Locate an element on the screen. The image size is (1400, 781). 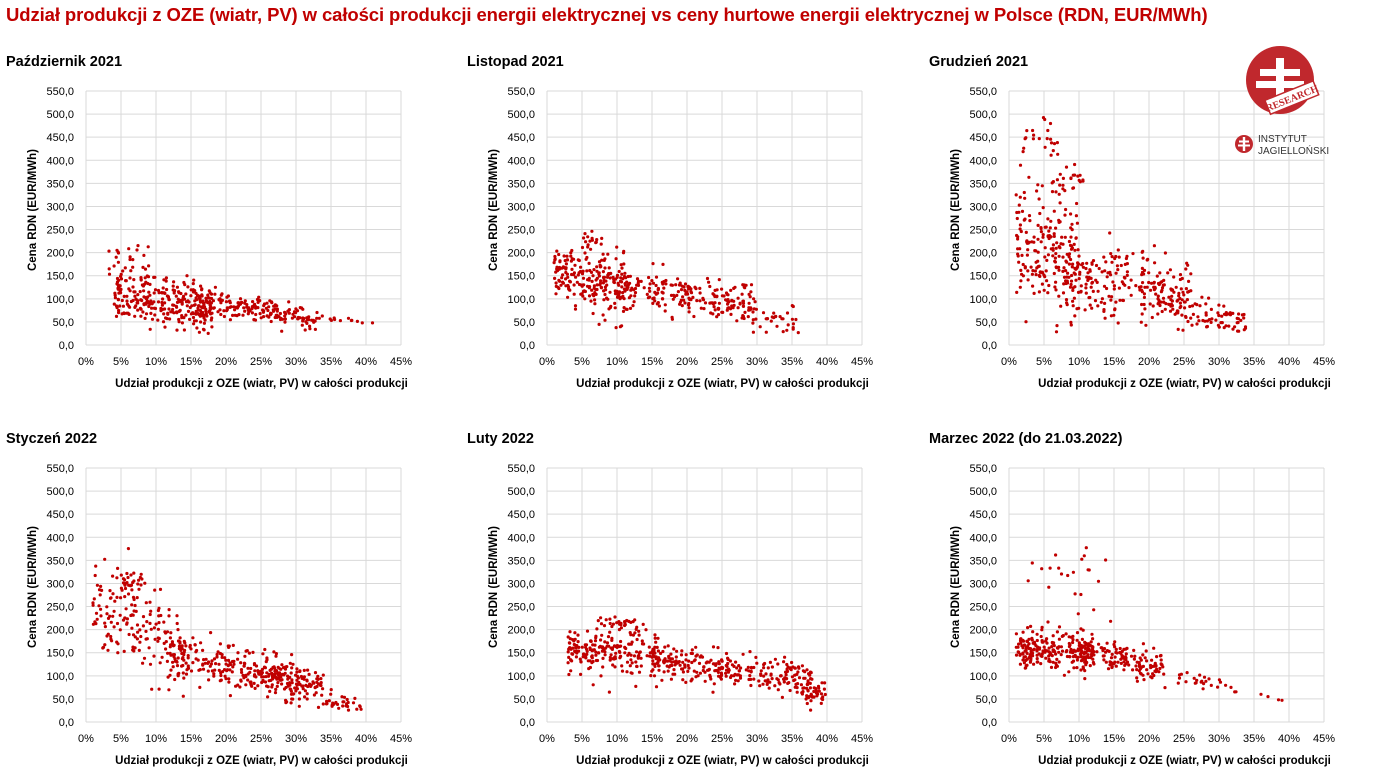
y-tick-label: 50,0 is located at coordinates (63, 323).